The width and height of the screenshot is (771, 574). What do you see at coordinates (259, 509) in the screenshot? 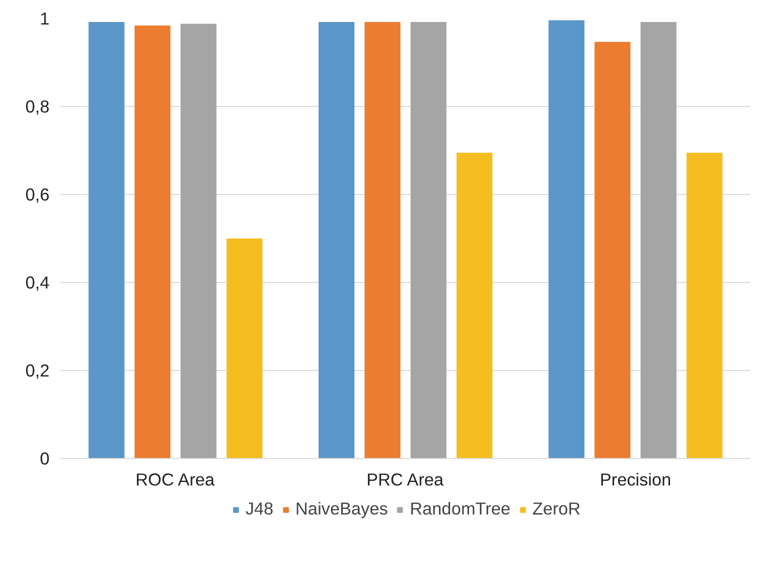
I see `legend-label: J48` at bounding box center [259, 509].